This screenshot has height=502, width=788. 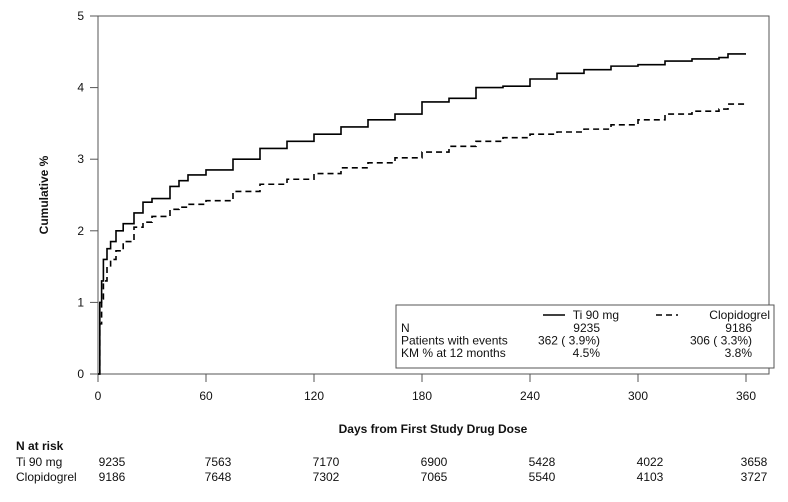 What do you see at coordinates (422, 396) in the screenshot?
I see `x-tick-label: 180` at bounding box center [422, 396].